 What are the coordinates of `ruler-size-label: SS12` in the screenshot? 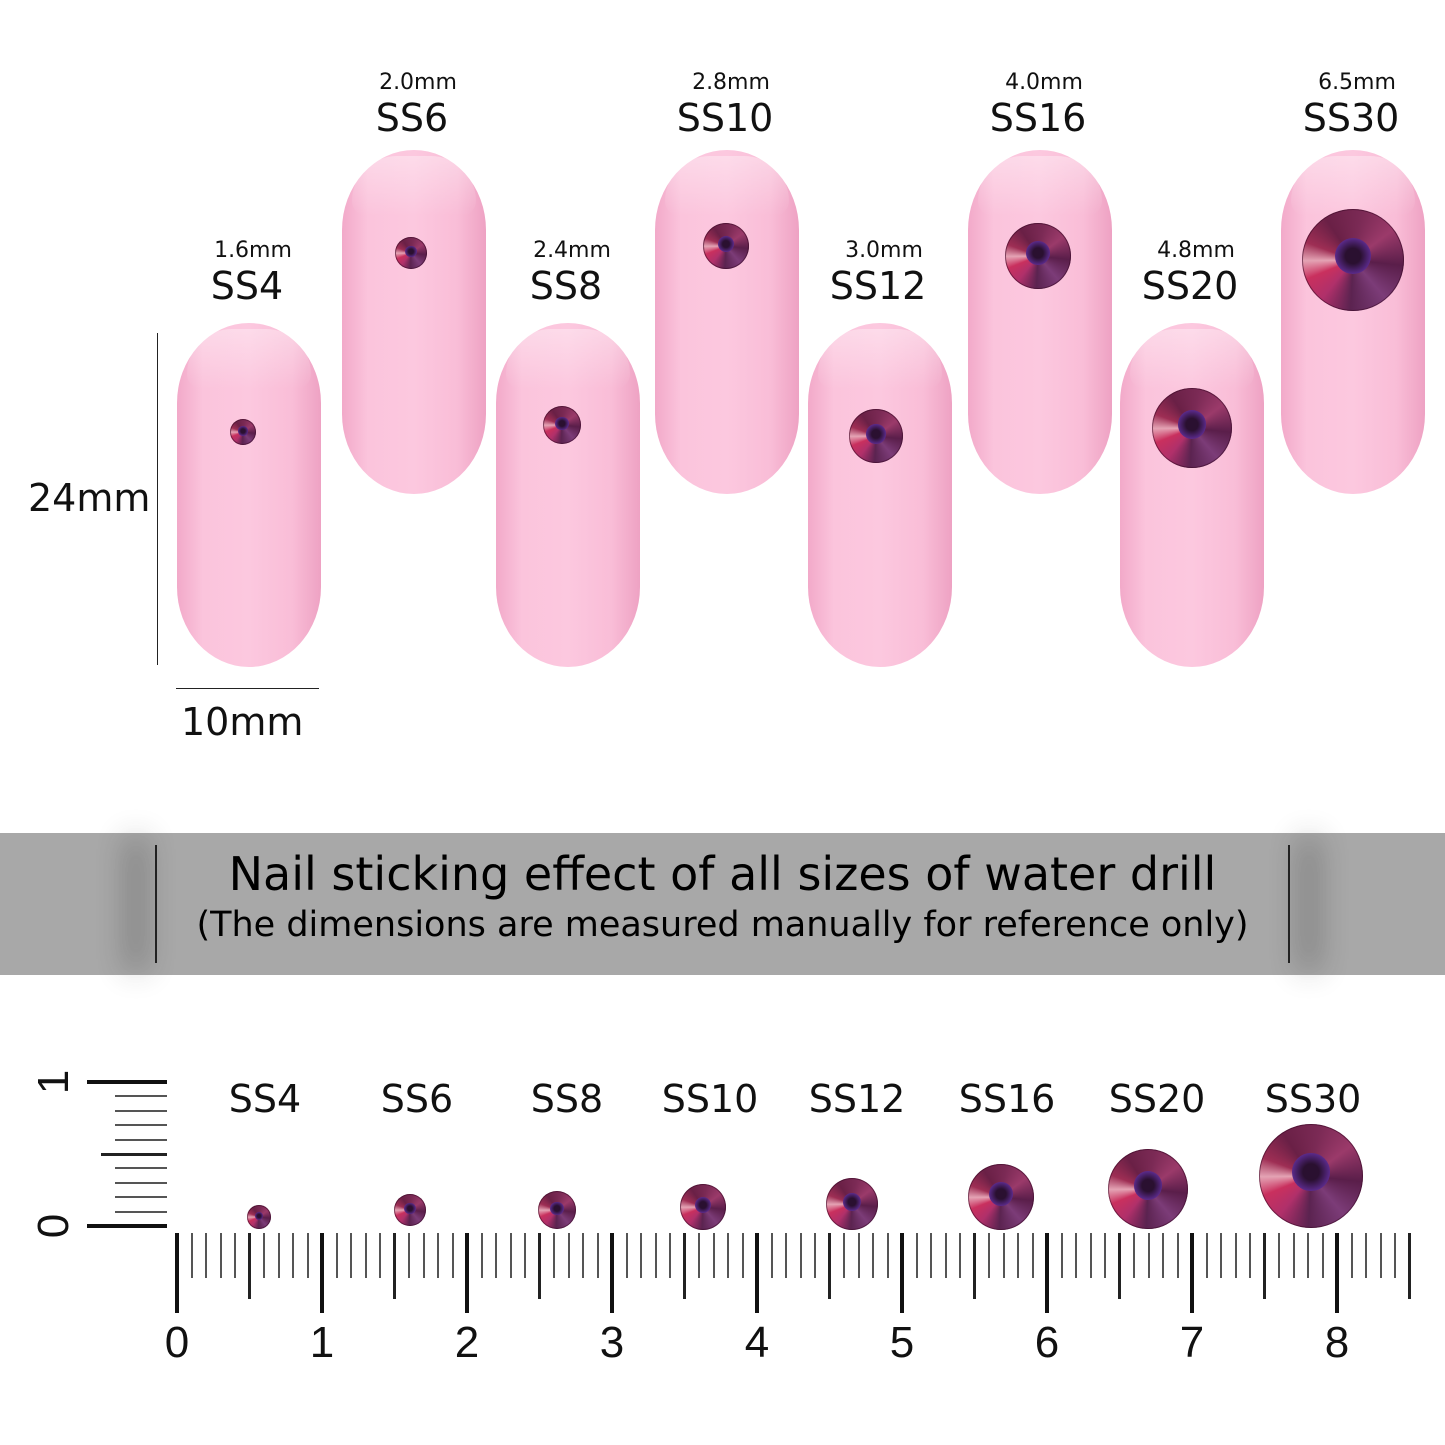 It's located at (857, 1099).